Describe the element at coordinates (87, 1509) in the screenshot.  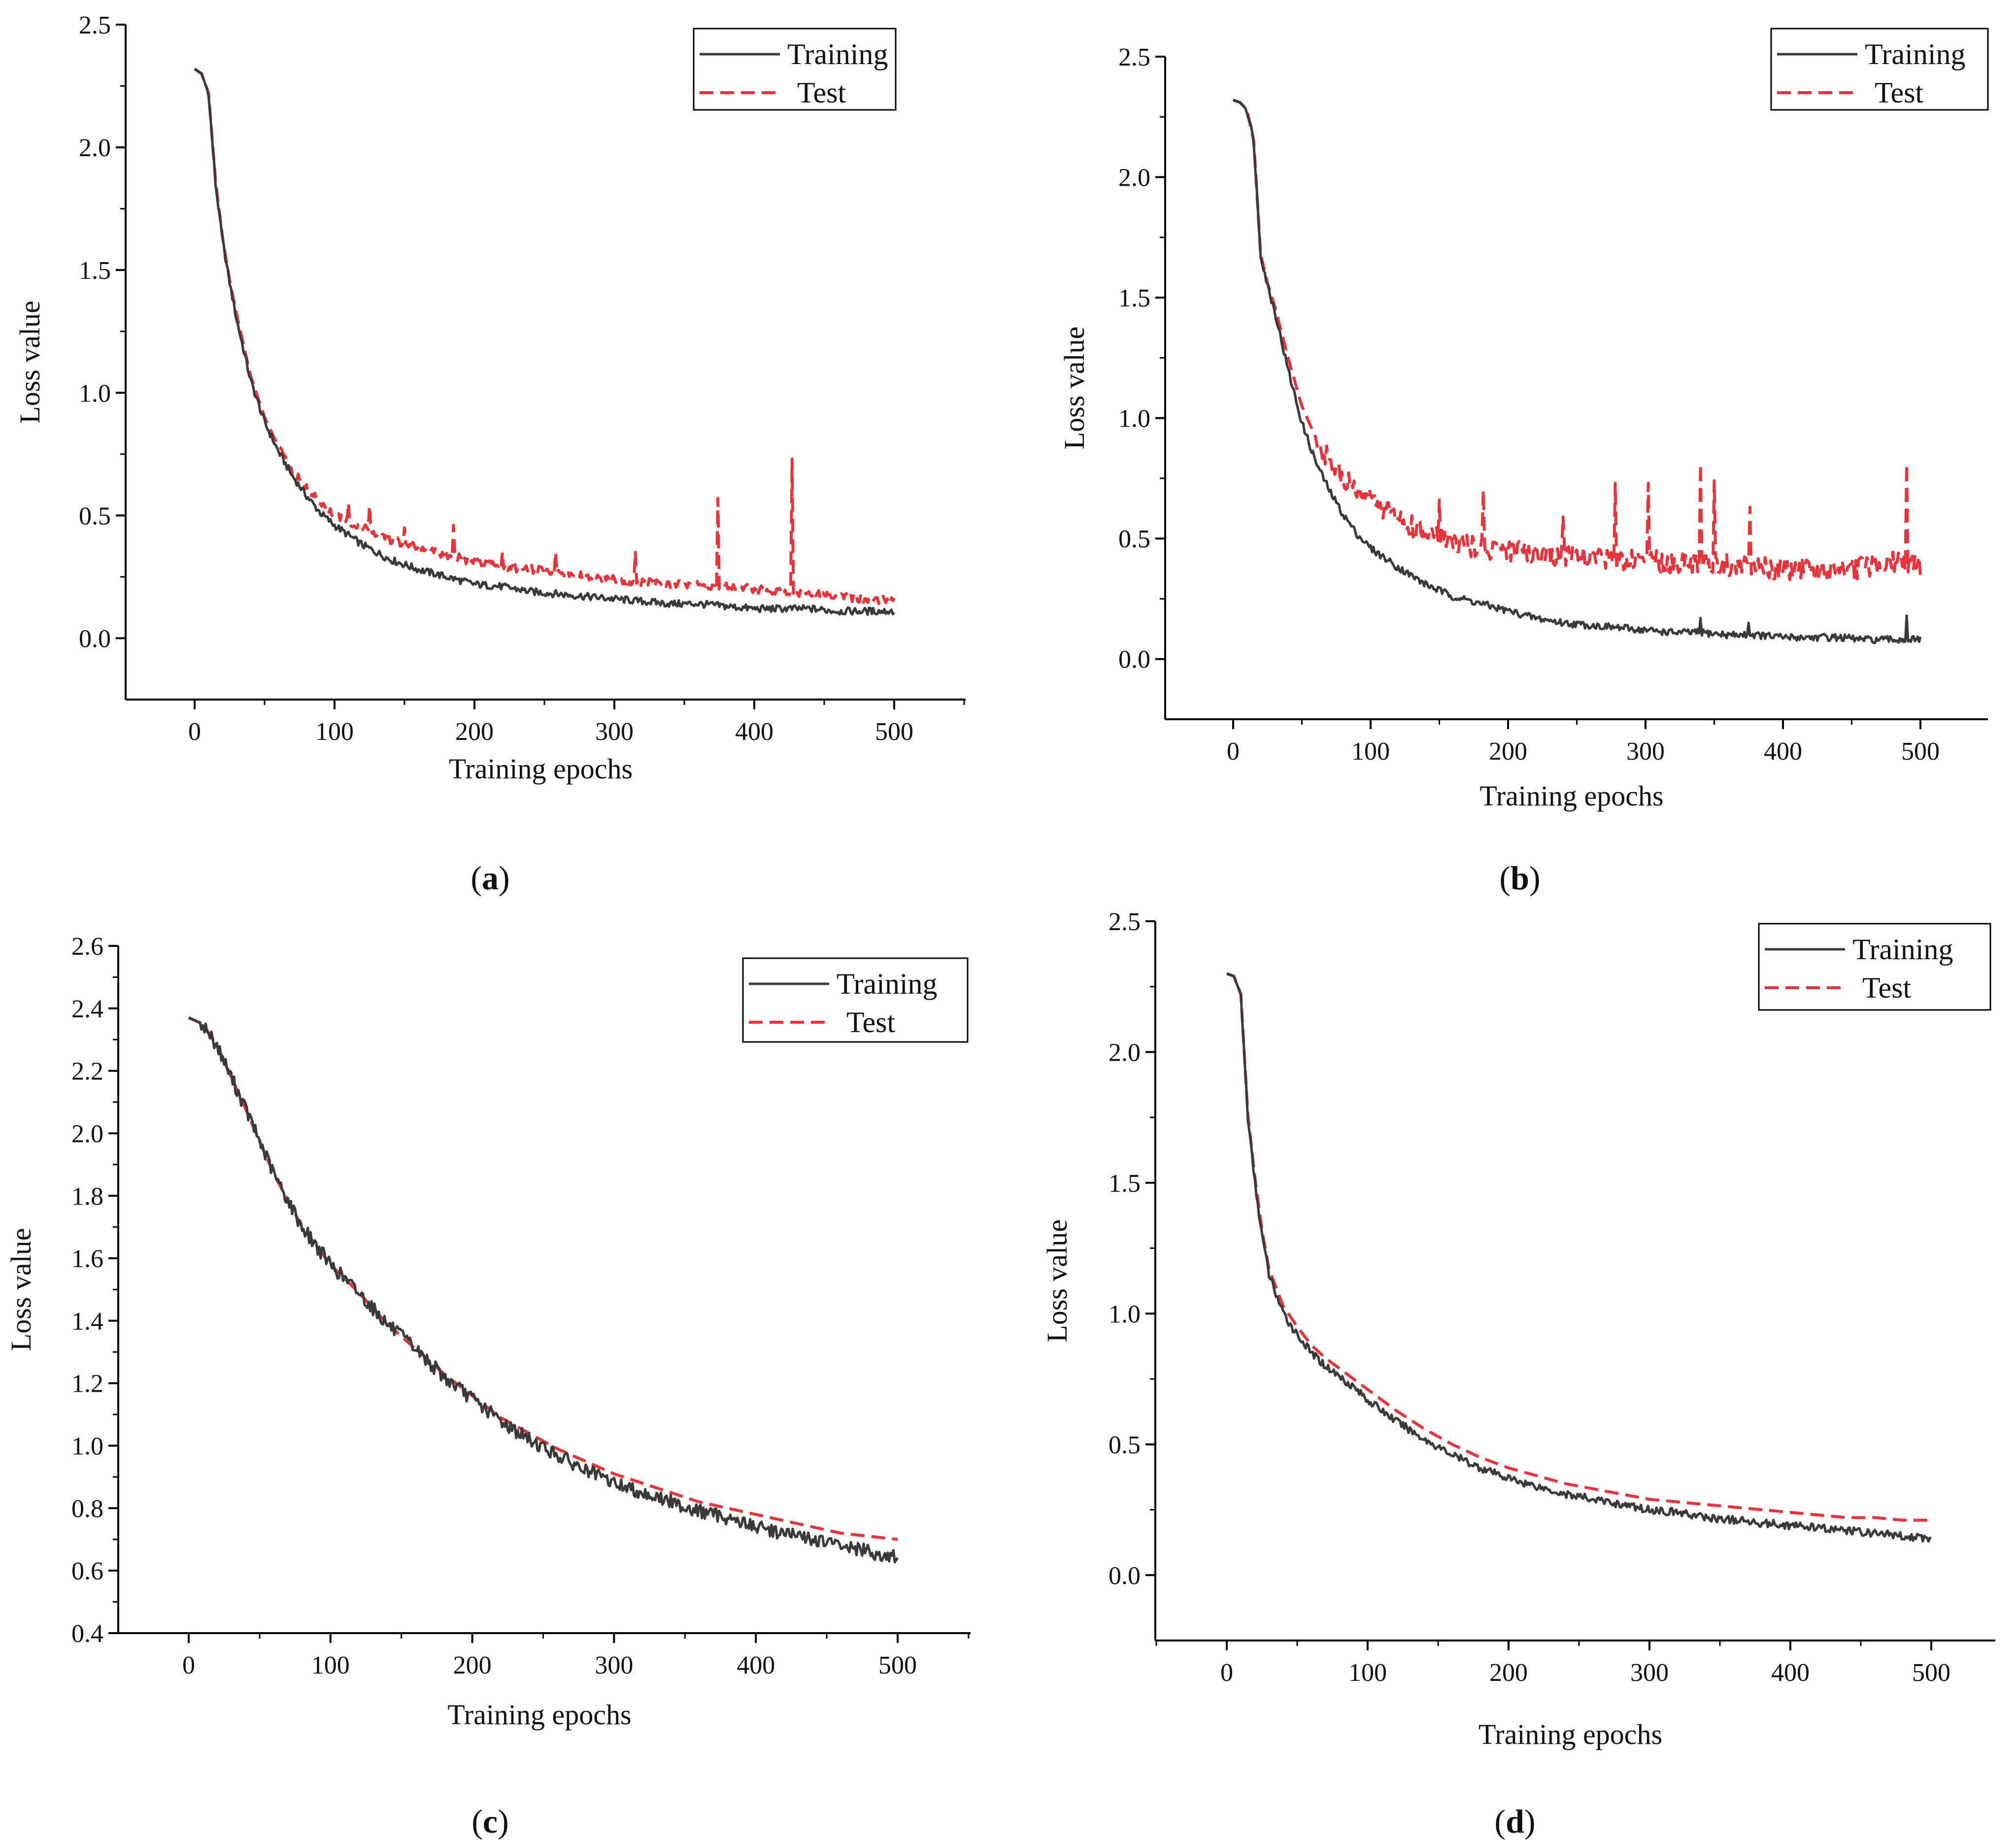
I see `y-tick-label: 0.8` at that location.